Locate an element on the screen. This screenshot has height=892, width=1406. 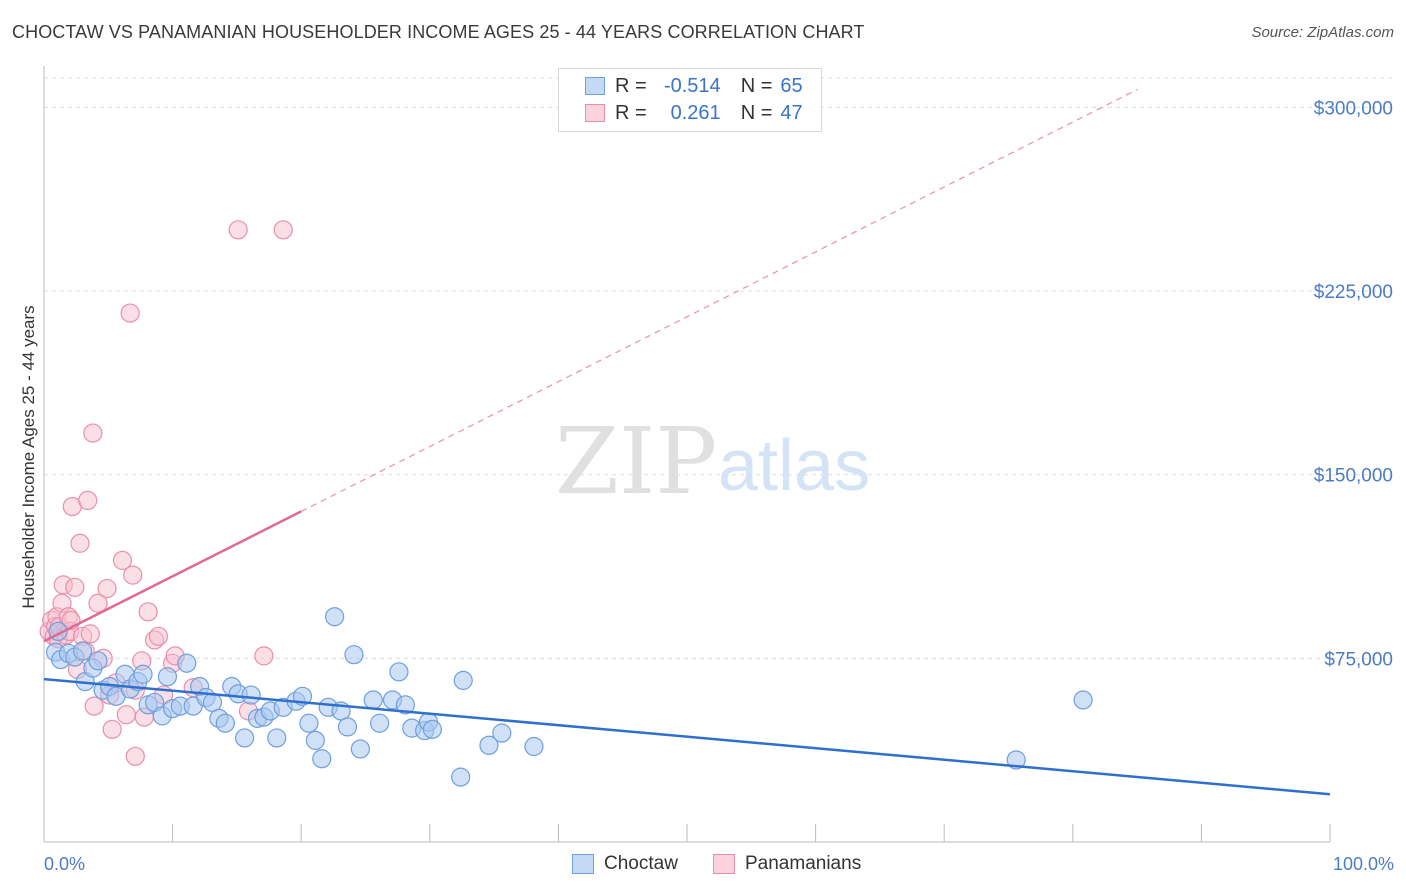
bottom-legend-panamanian: Panamanians is located at coordinates (787, 864).